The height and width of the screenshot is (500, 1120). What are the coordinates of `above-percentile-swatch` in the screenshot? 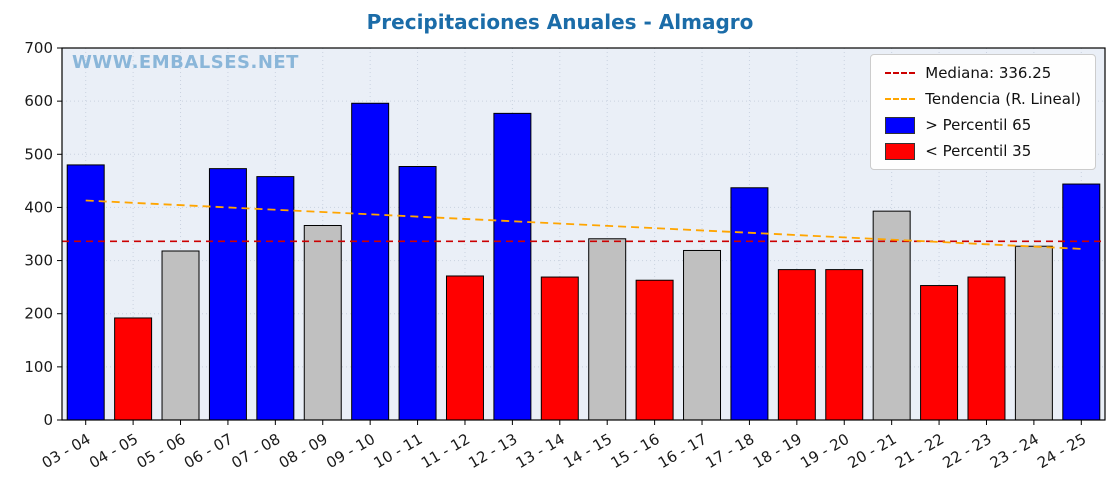 It's located at (900, 125).